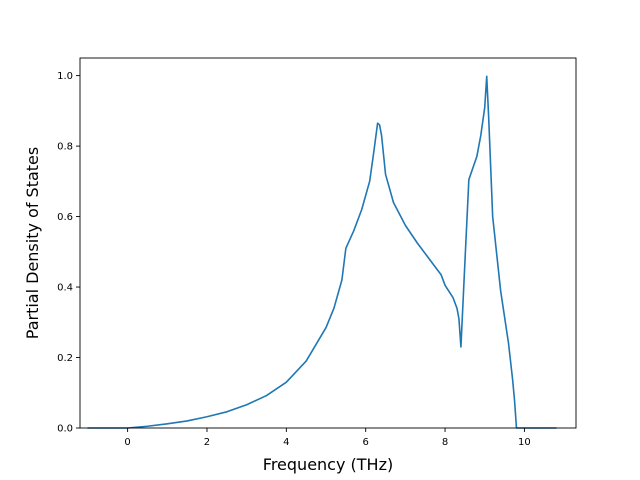  What do you see at coordinates (32, 243) in the screenshot?
I see `y-axis-label: Partial Density of States` at bounding box center [32, 243].